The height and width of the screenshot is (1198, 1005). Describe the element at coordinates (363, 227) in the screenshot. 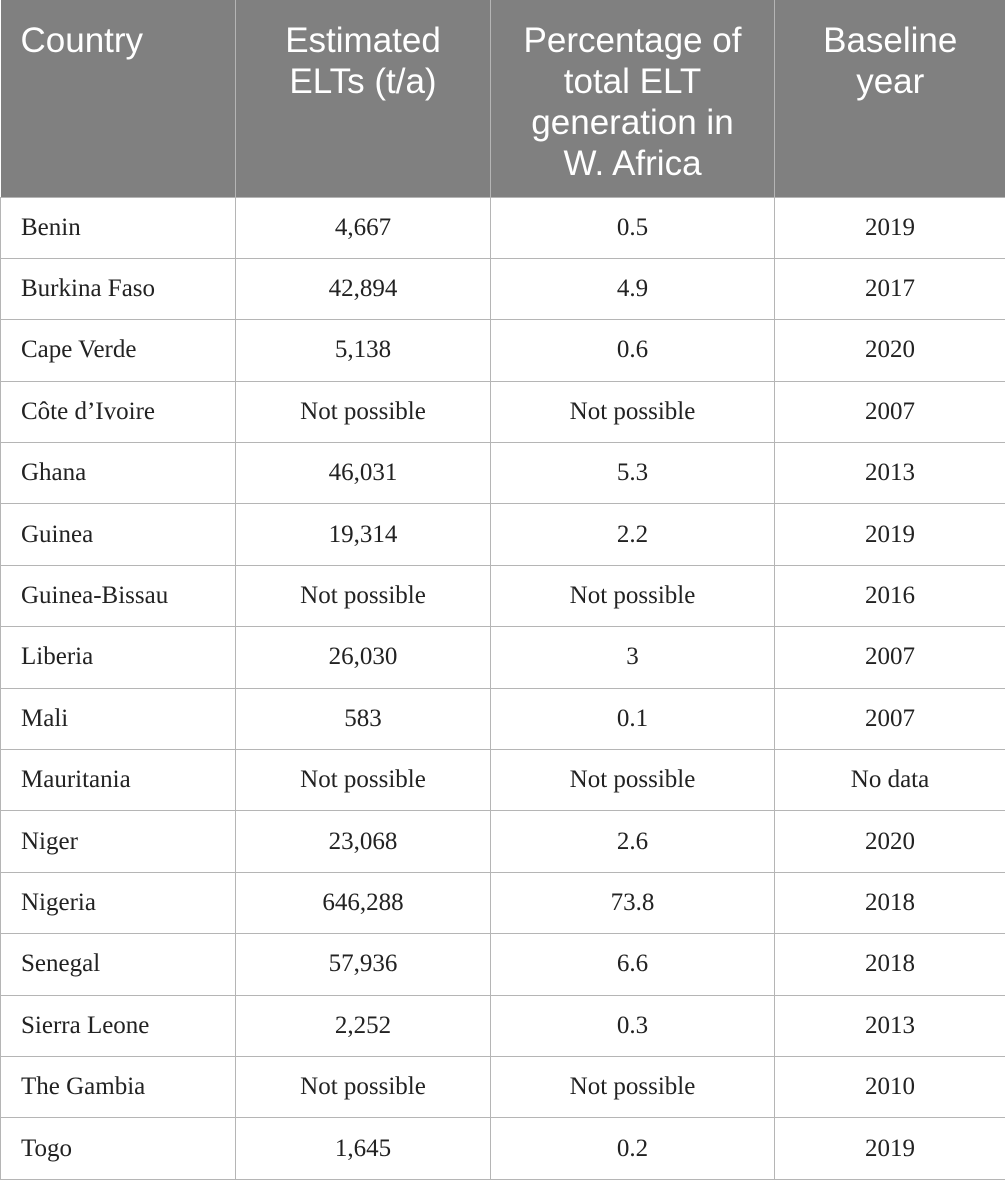

I see `data-cell: 4,667` at that location.